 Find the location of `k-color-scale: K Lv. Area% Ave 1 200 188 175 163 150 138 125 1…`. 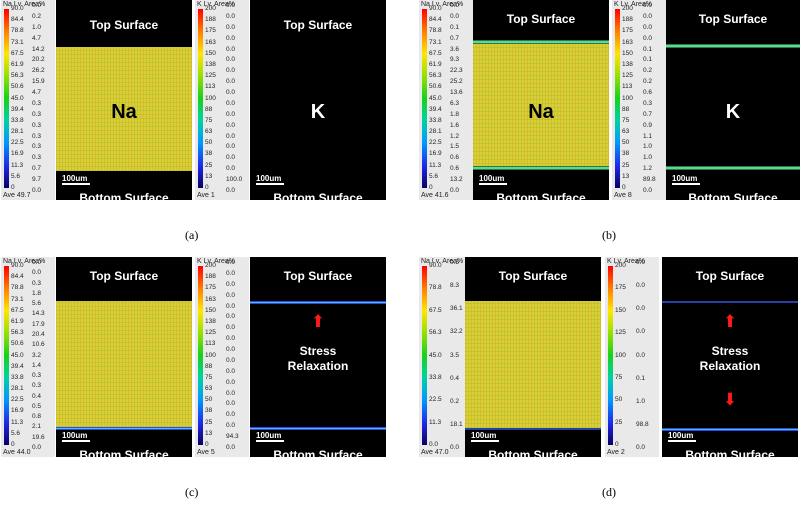

k-color-scale: K Lv. Area% Ave 1 200 188 175 163 150 138 125 1… is located at coordinates (222, 100).